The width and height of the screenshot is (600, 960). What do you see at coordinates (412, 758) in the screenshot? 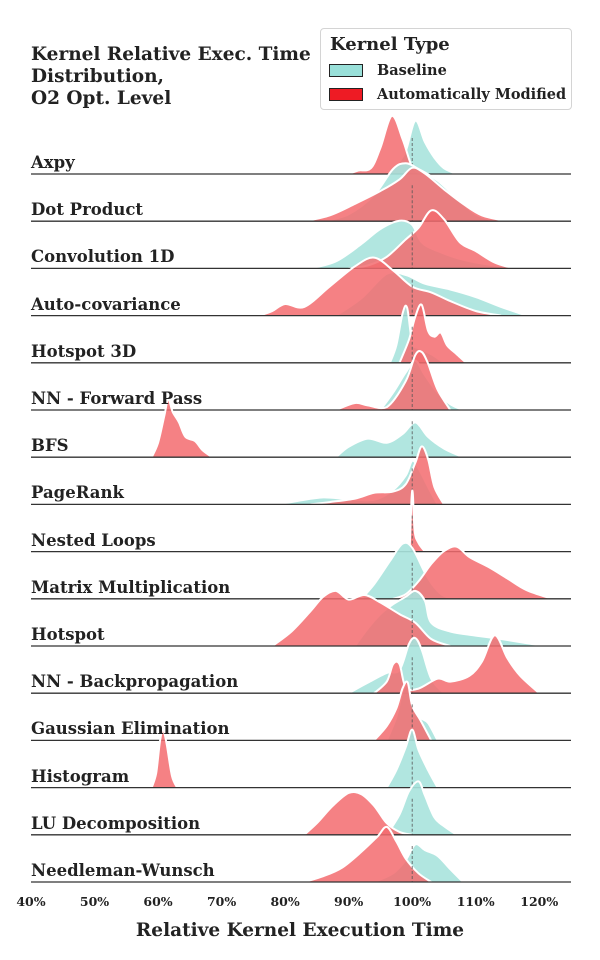
I see `baseline-outline-histogram` at bounding box center [412, 758].